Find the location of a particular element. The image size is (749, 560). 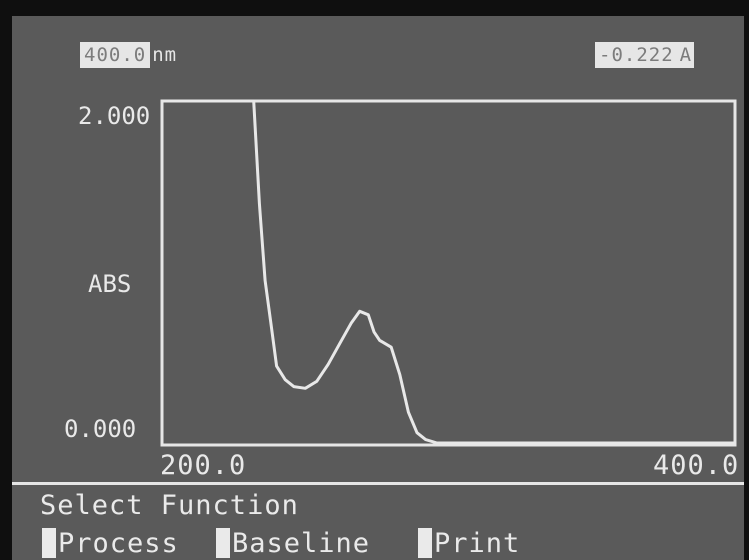

screen-bezel-right is located at coordinates (746, 280).